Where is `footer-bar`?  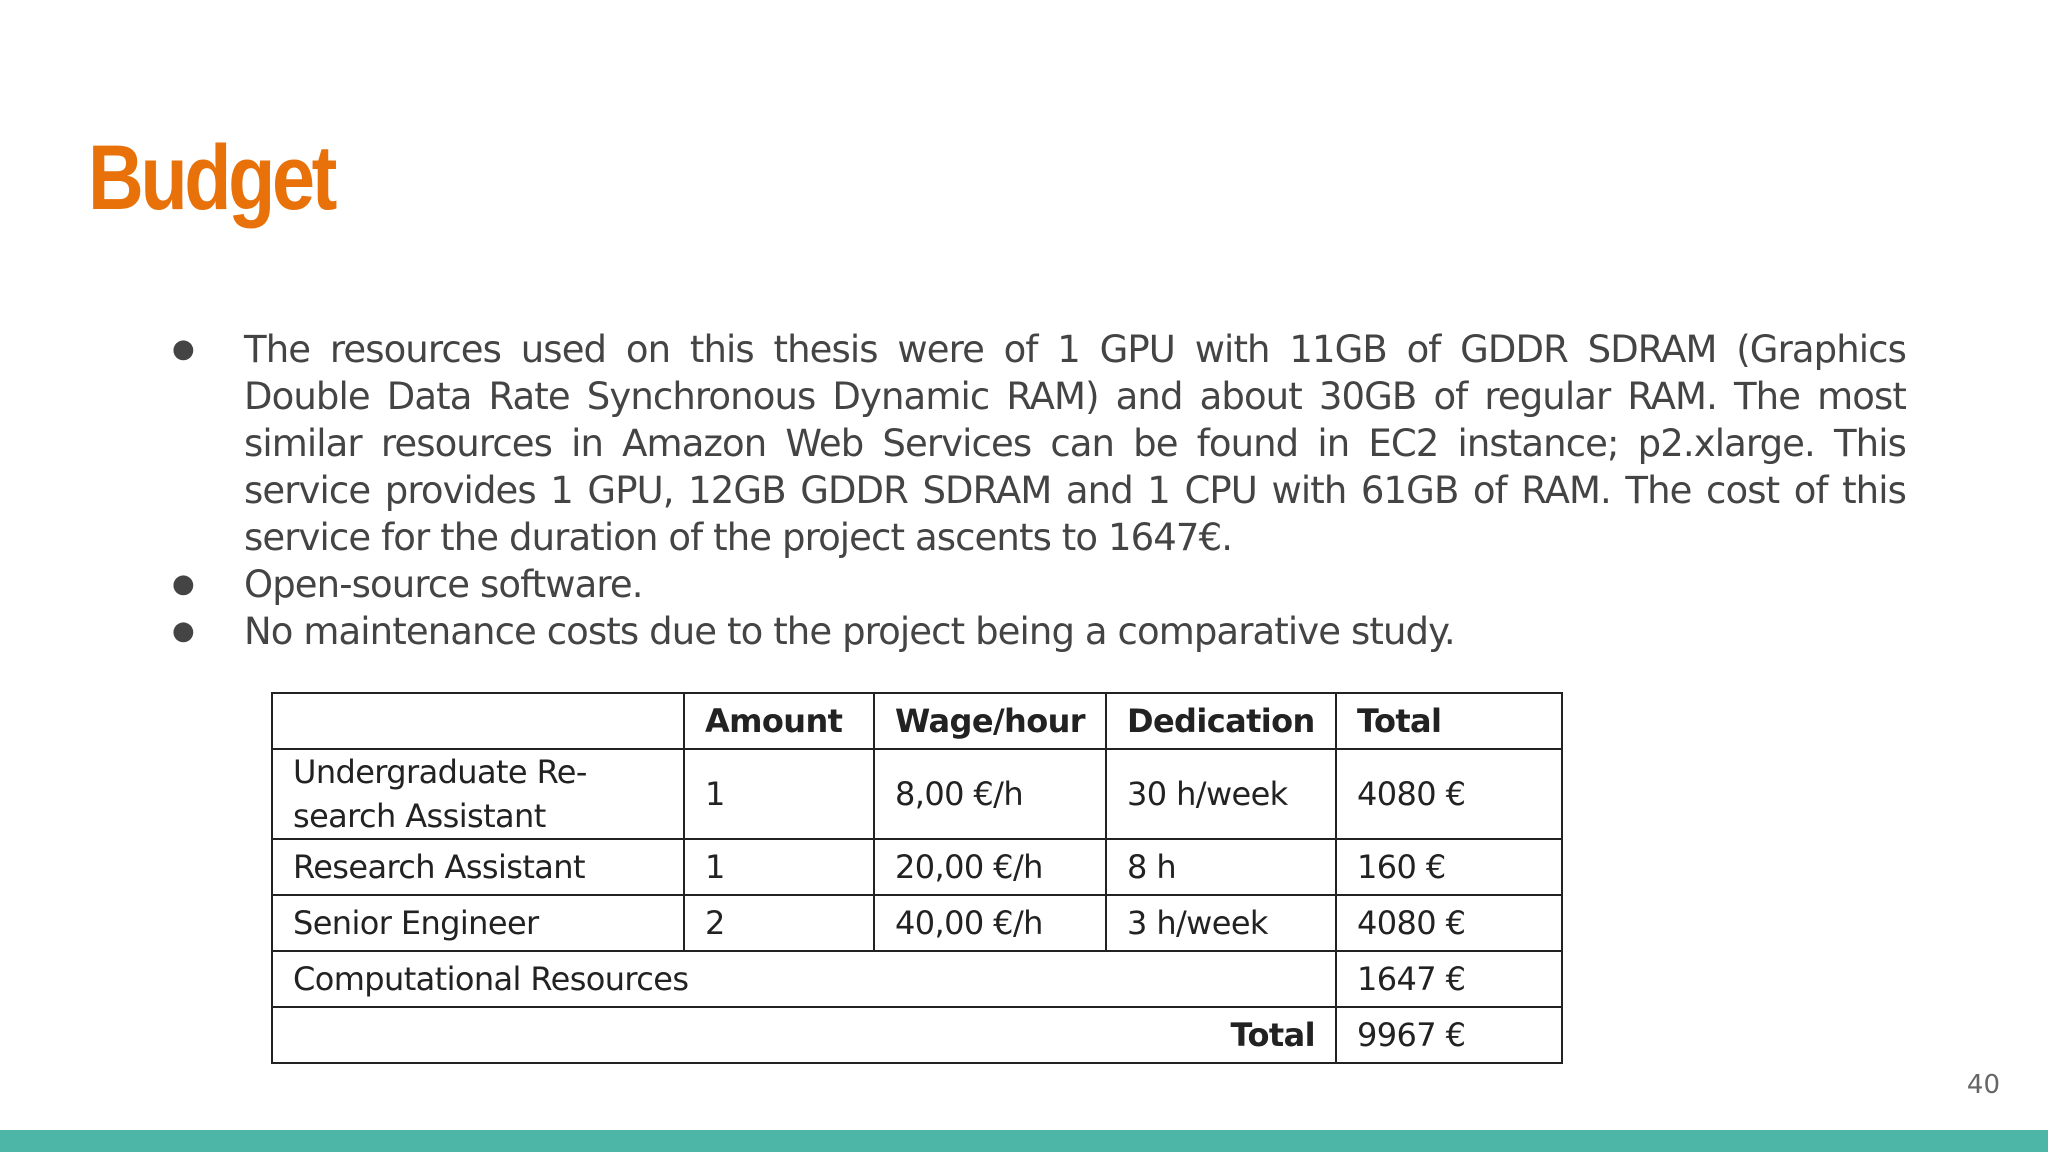
footer-bar is located at coordinates (1024, 1141).